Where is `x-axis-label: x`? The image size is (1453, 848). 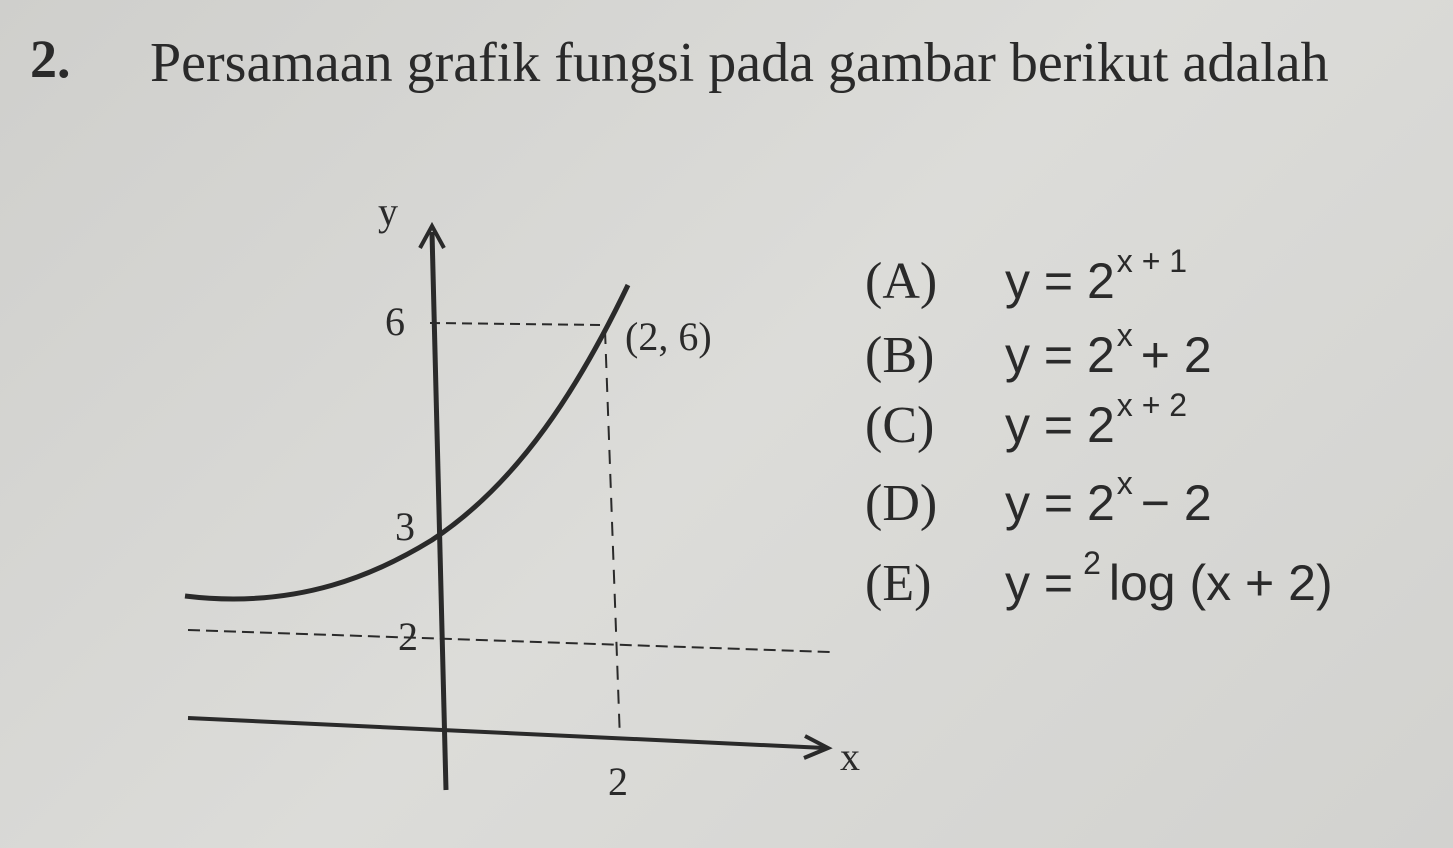
x-axis-label: x is located at coordinates (850, 756).